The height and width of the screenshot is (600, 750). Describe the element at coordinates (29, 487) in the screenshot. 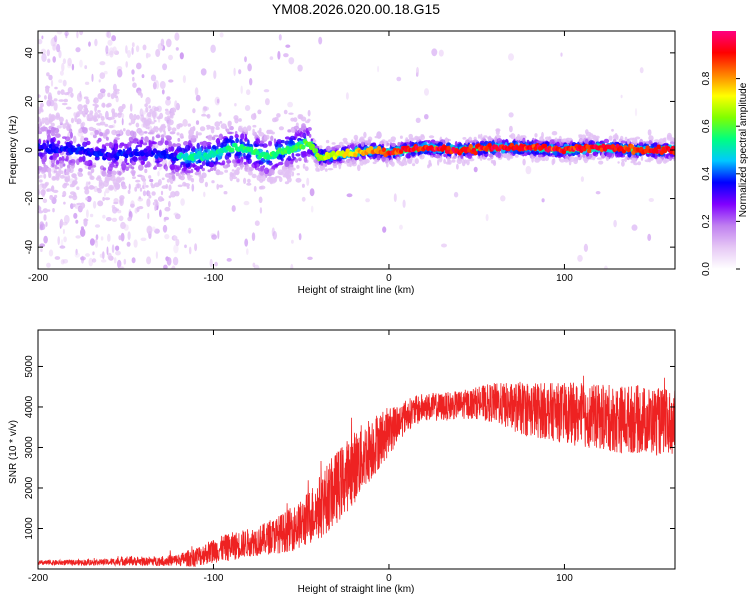

I see `snr-y-tick-label: 2000` at that location.